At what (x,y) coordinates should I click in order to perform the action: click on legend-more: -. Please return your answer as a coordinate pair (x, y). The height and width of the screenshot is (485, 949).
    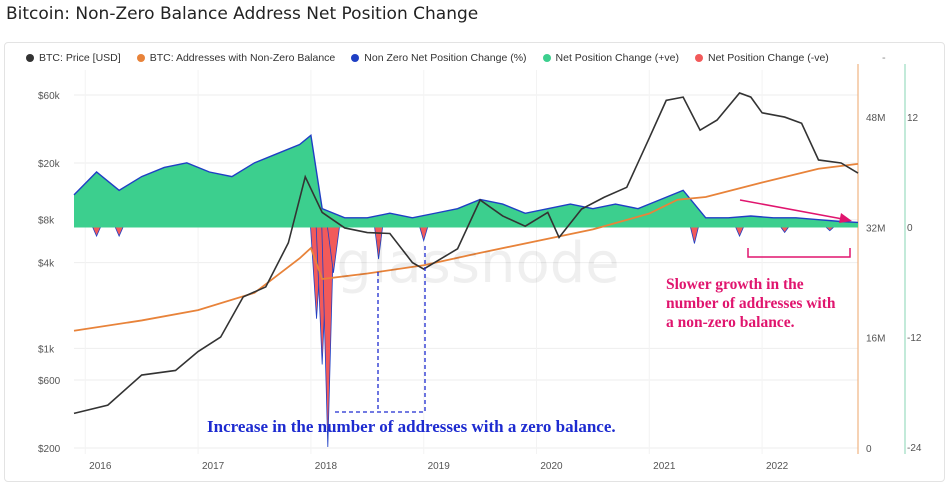
    Looking at the image, I should click on (884, 58).